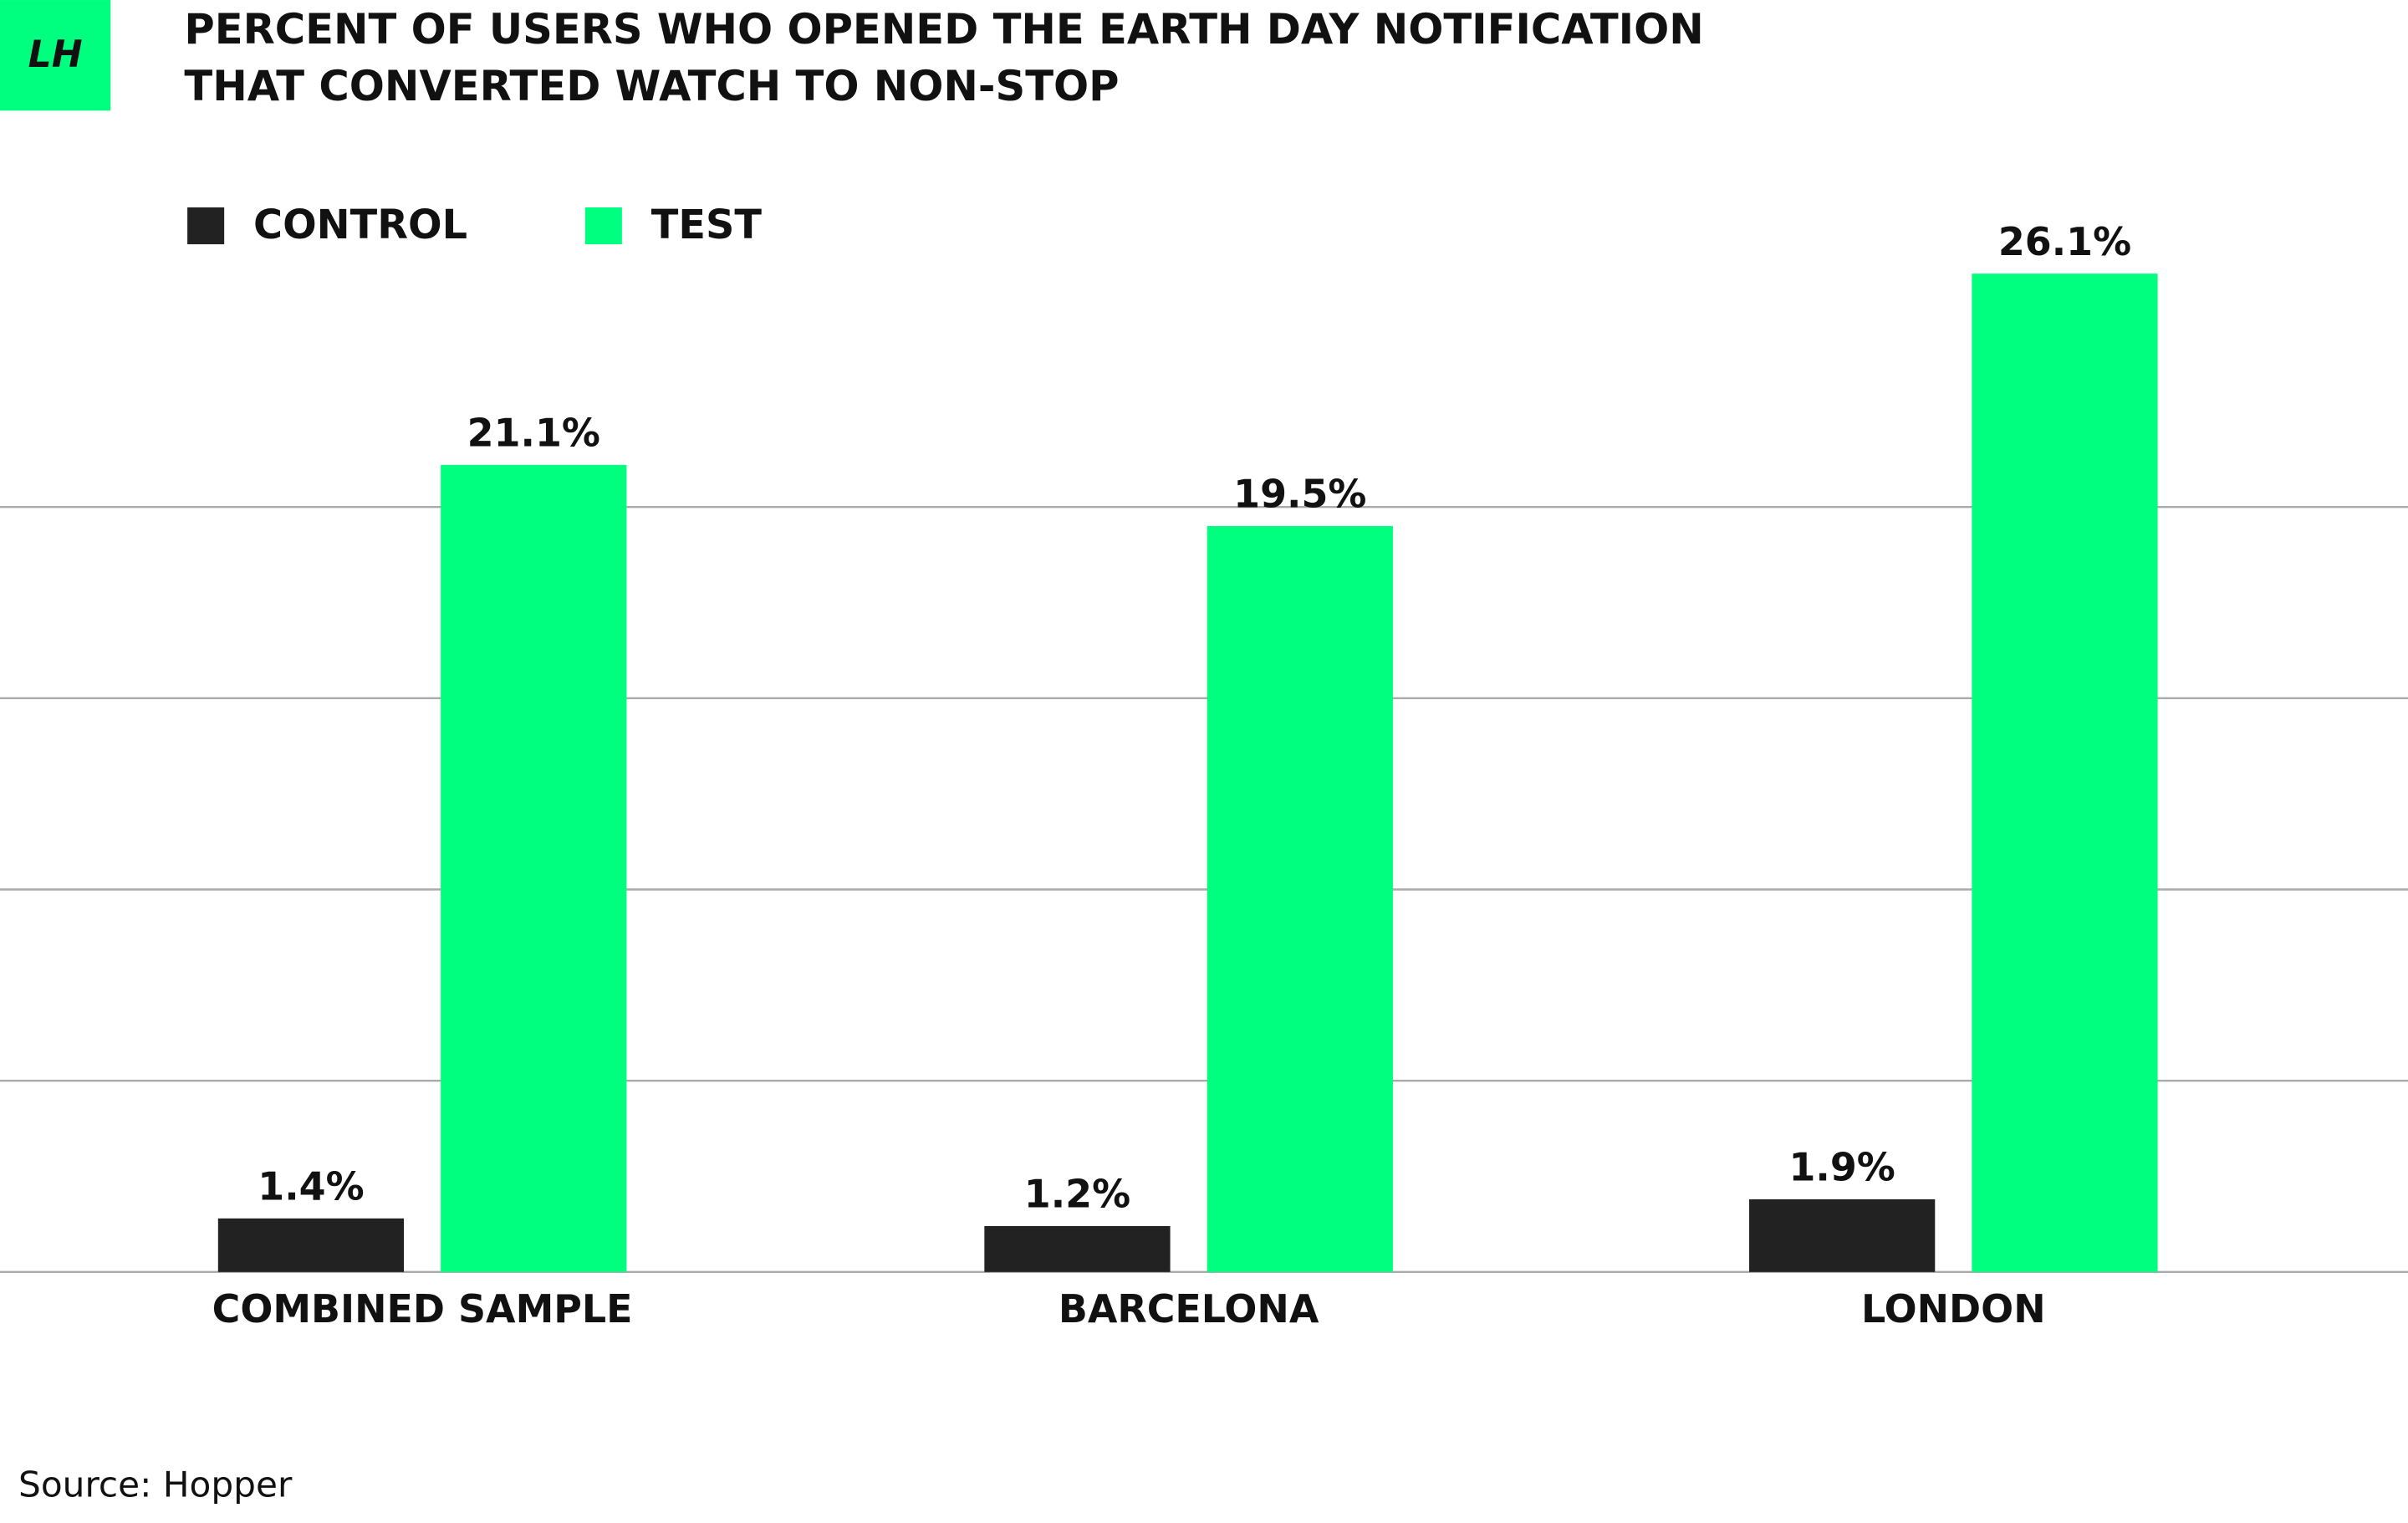  I want to click on data-label: 21.1%, so click(533, 432).